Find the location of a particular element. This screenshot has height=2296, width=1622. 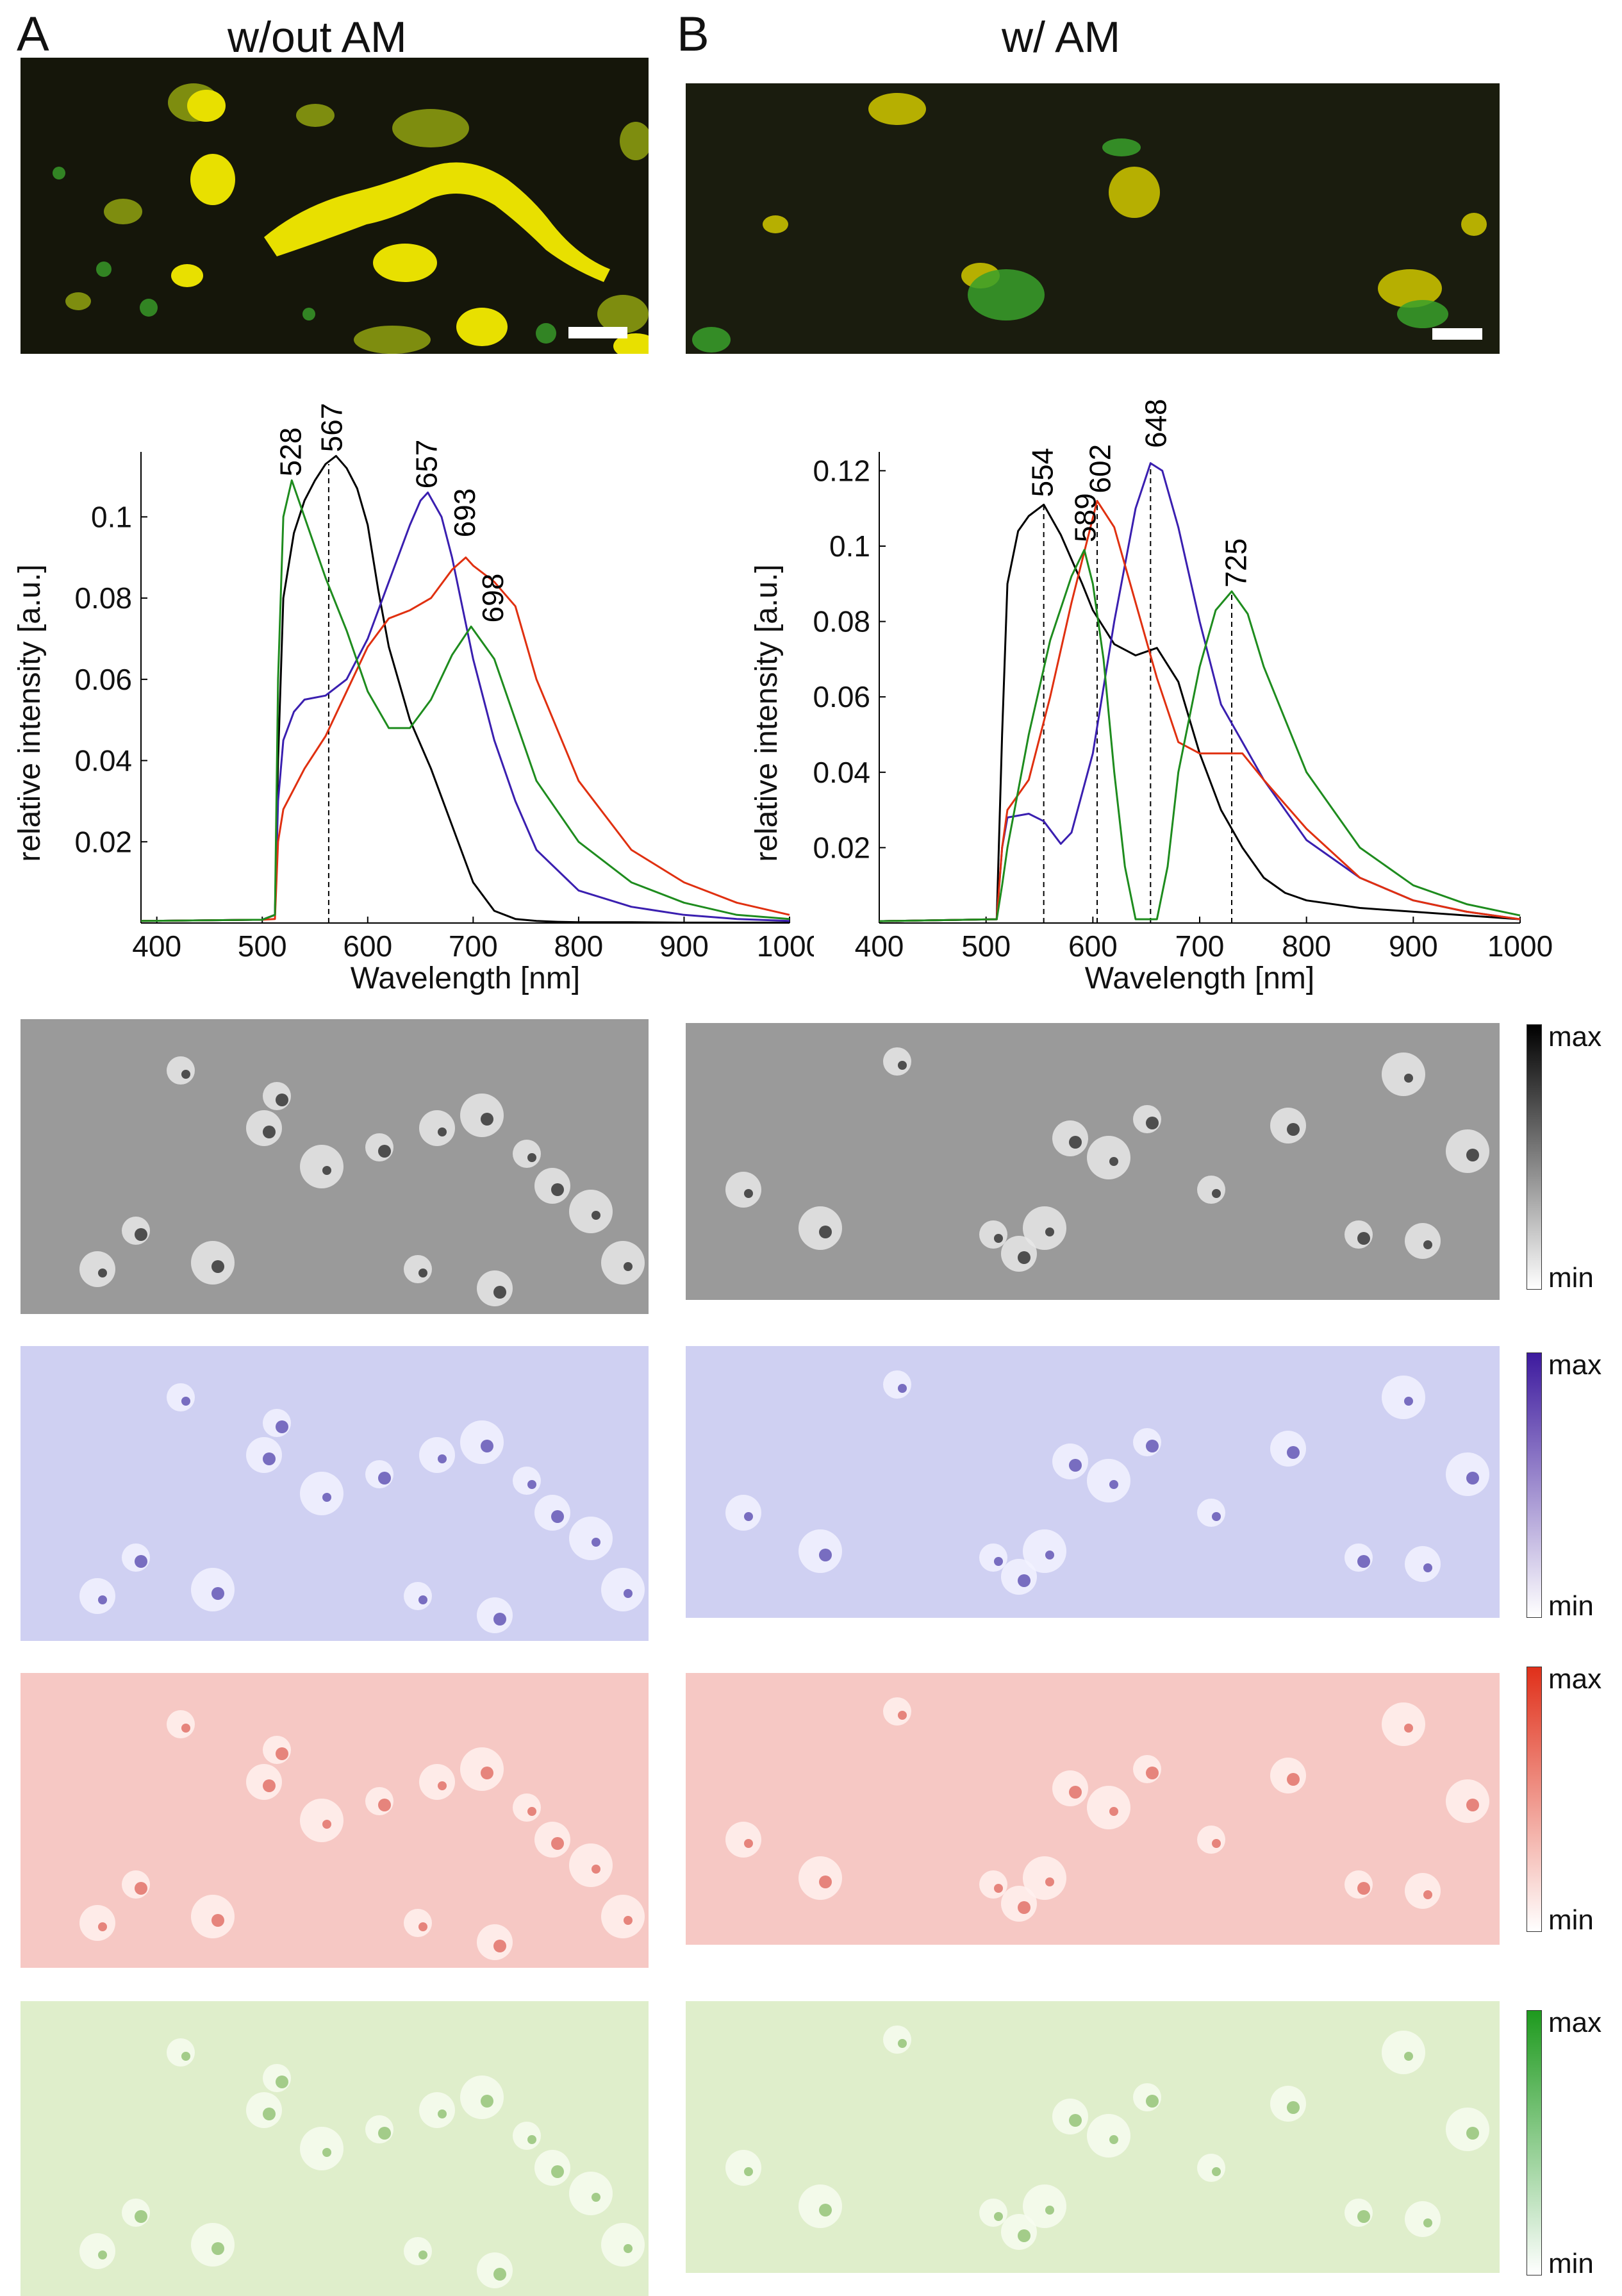

peak-label: 589 is located at coordinates (1085, 517).